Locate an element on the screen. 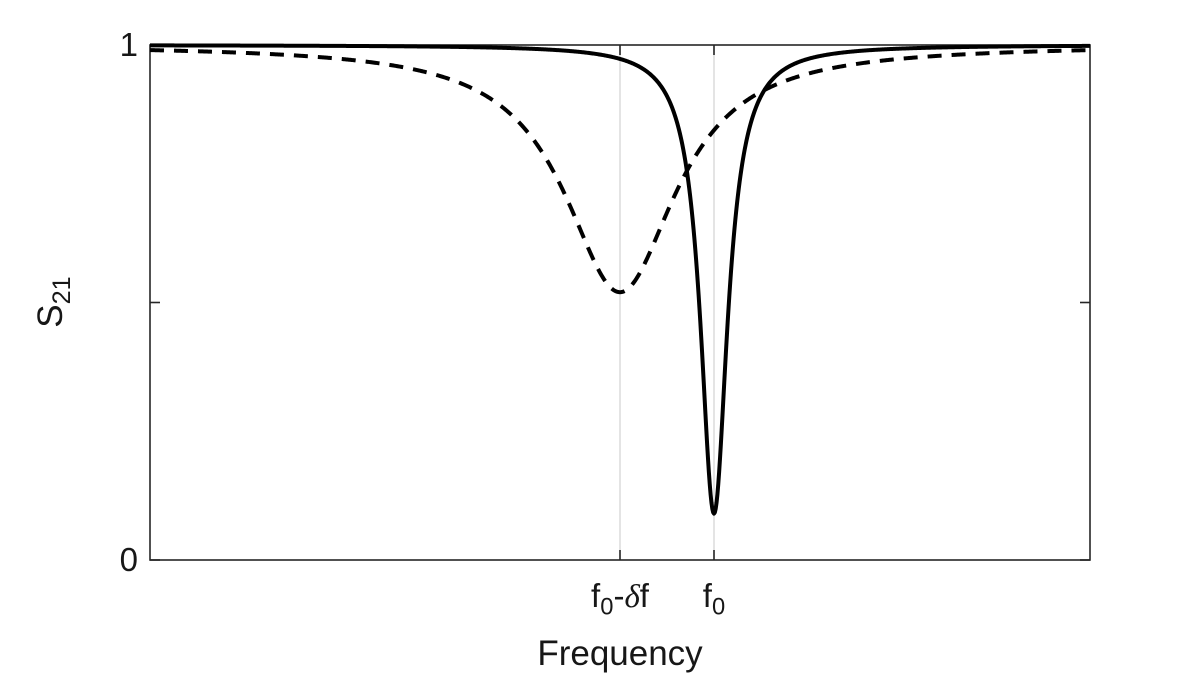 The height and width of the screenshot is (699, 1200). y-tick-label-zero: 0 is located at coordinates (128, 559).